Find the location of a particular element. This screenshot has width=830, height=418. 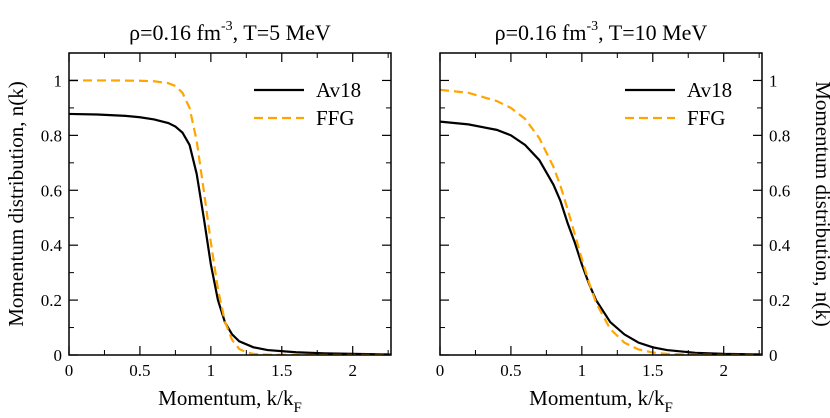

panel-title: ρ=0.16 fm-3, T=10 MeV is located at coordinates (601, 32).